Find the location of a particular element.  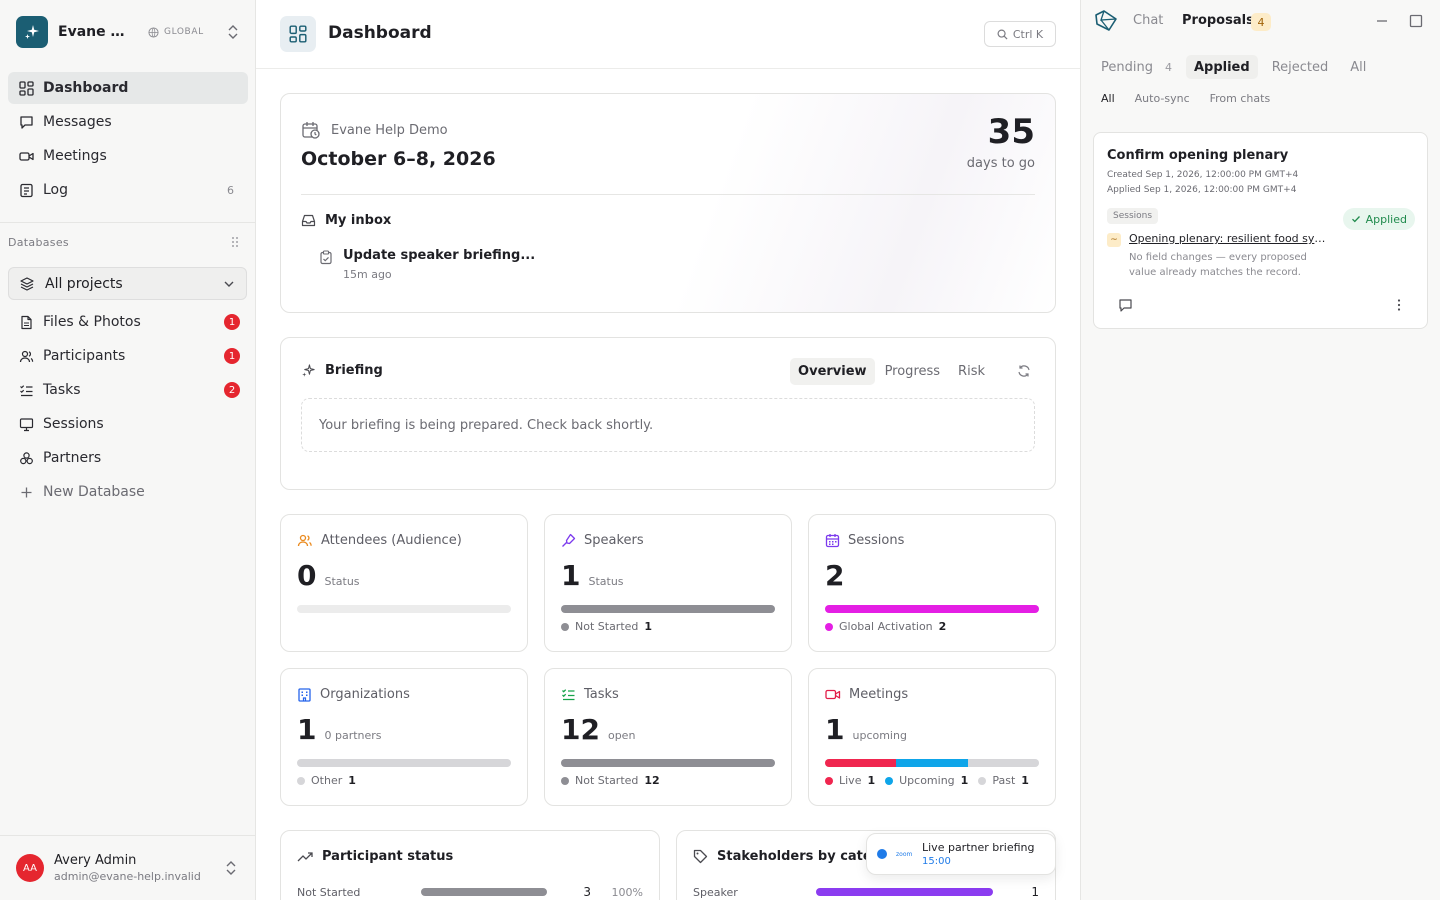

stakeholders-heading: Stakeholders by categ is located at coordinates (787, 856).